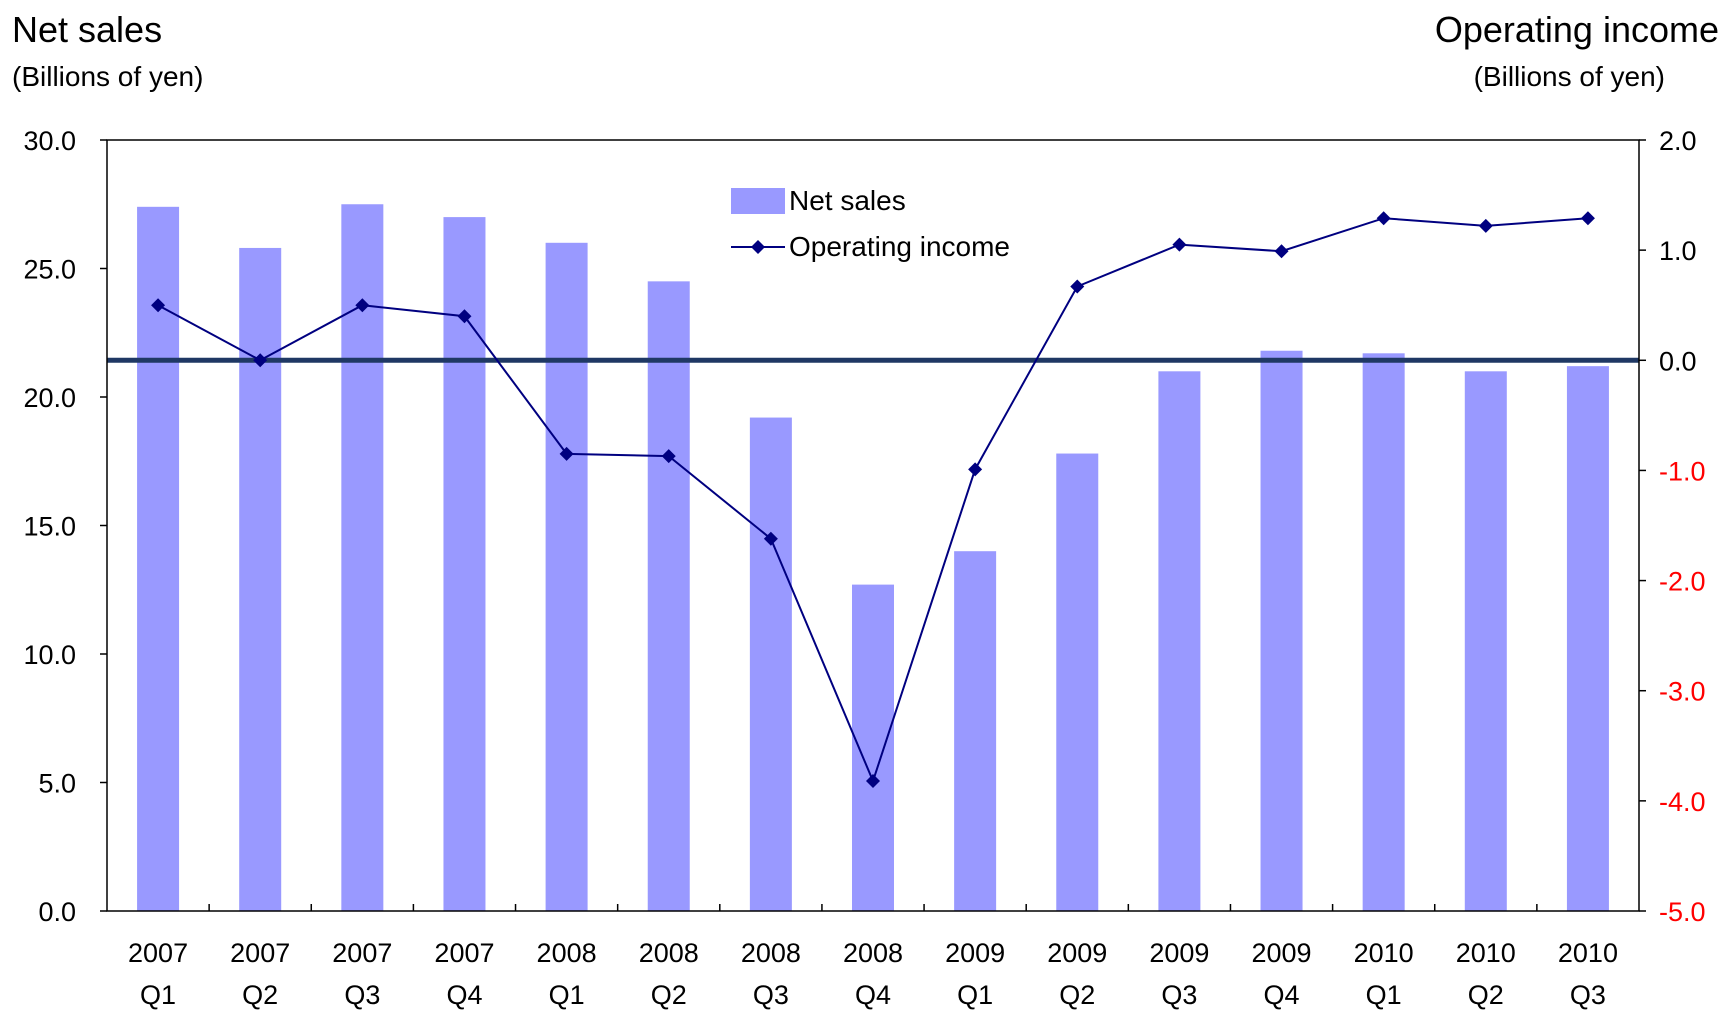  I want to click on operating-income-point-2008-q2, so click(668, 456).